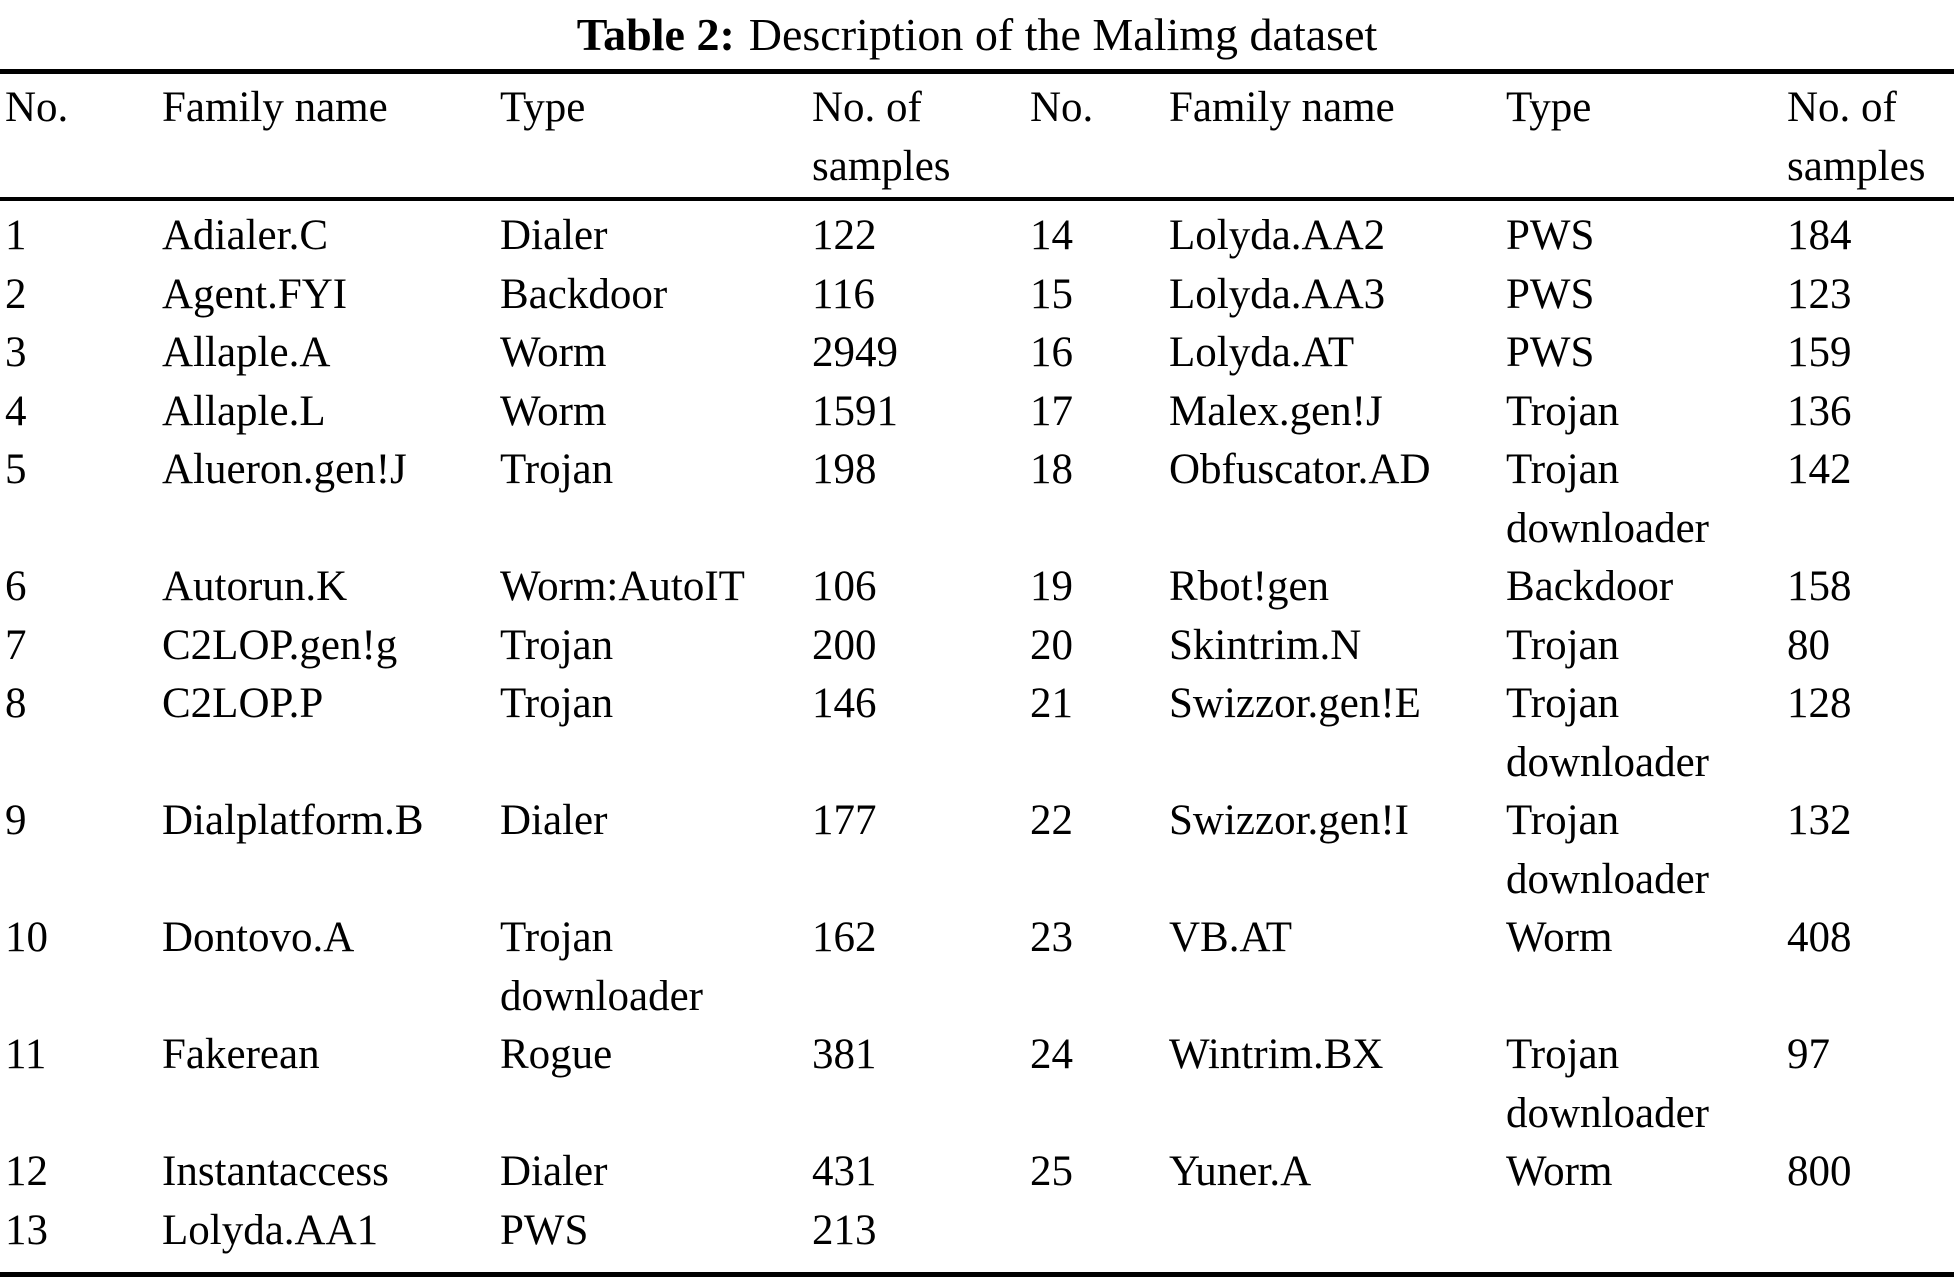 The width and height of the screenshot is (1954, 1287). I want to click on cell-no: 5, so click(16, 469).